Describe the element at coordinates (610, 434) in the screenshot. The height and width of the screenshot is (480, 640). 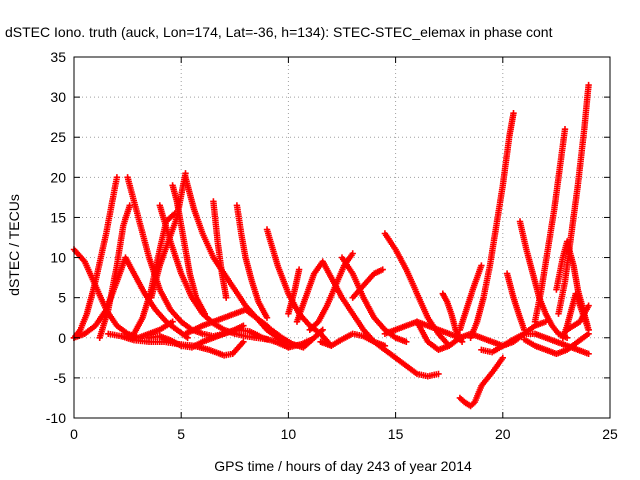
I see `x-tick-label: 25` at that location.